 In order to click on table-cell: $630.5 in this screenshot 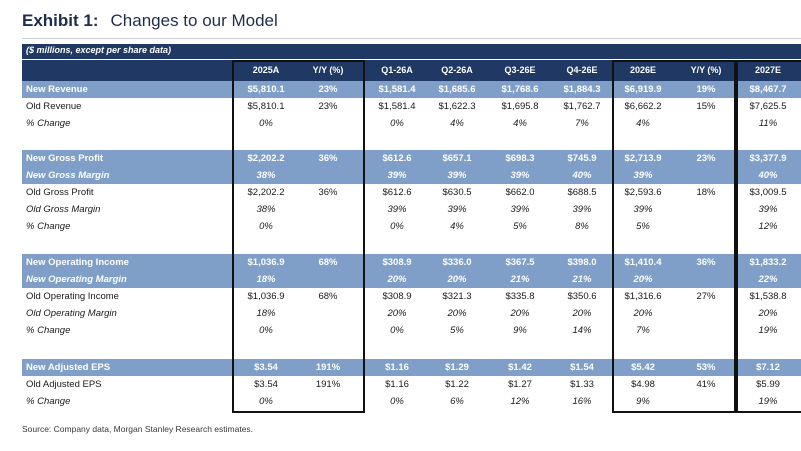, I will do `click(457, 192)`.